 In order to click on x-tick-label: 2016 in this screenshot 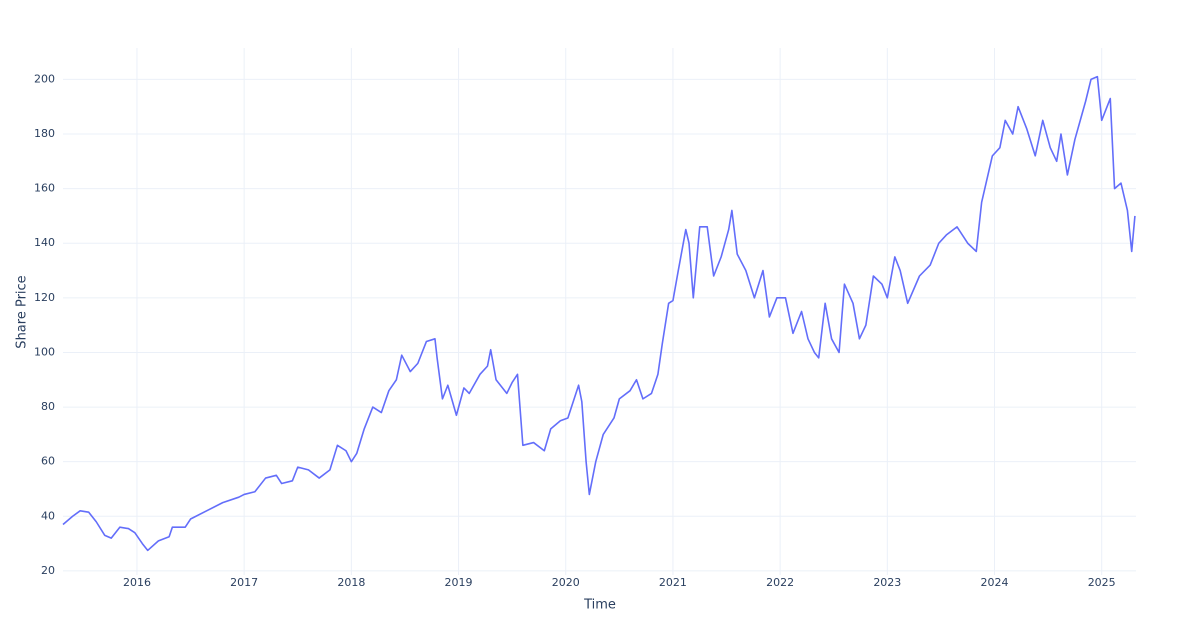, I will do `click(137, 582)`.